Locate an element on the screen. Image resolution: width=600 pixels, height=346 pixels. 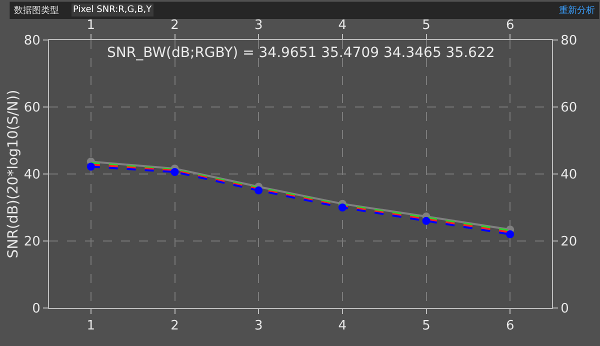
y-tick-label: 40 is located at coordinates (32, 175).